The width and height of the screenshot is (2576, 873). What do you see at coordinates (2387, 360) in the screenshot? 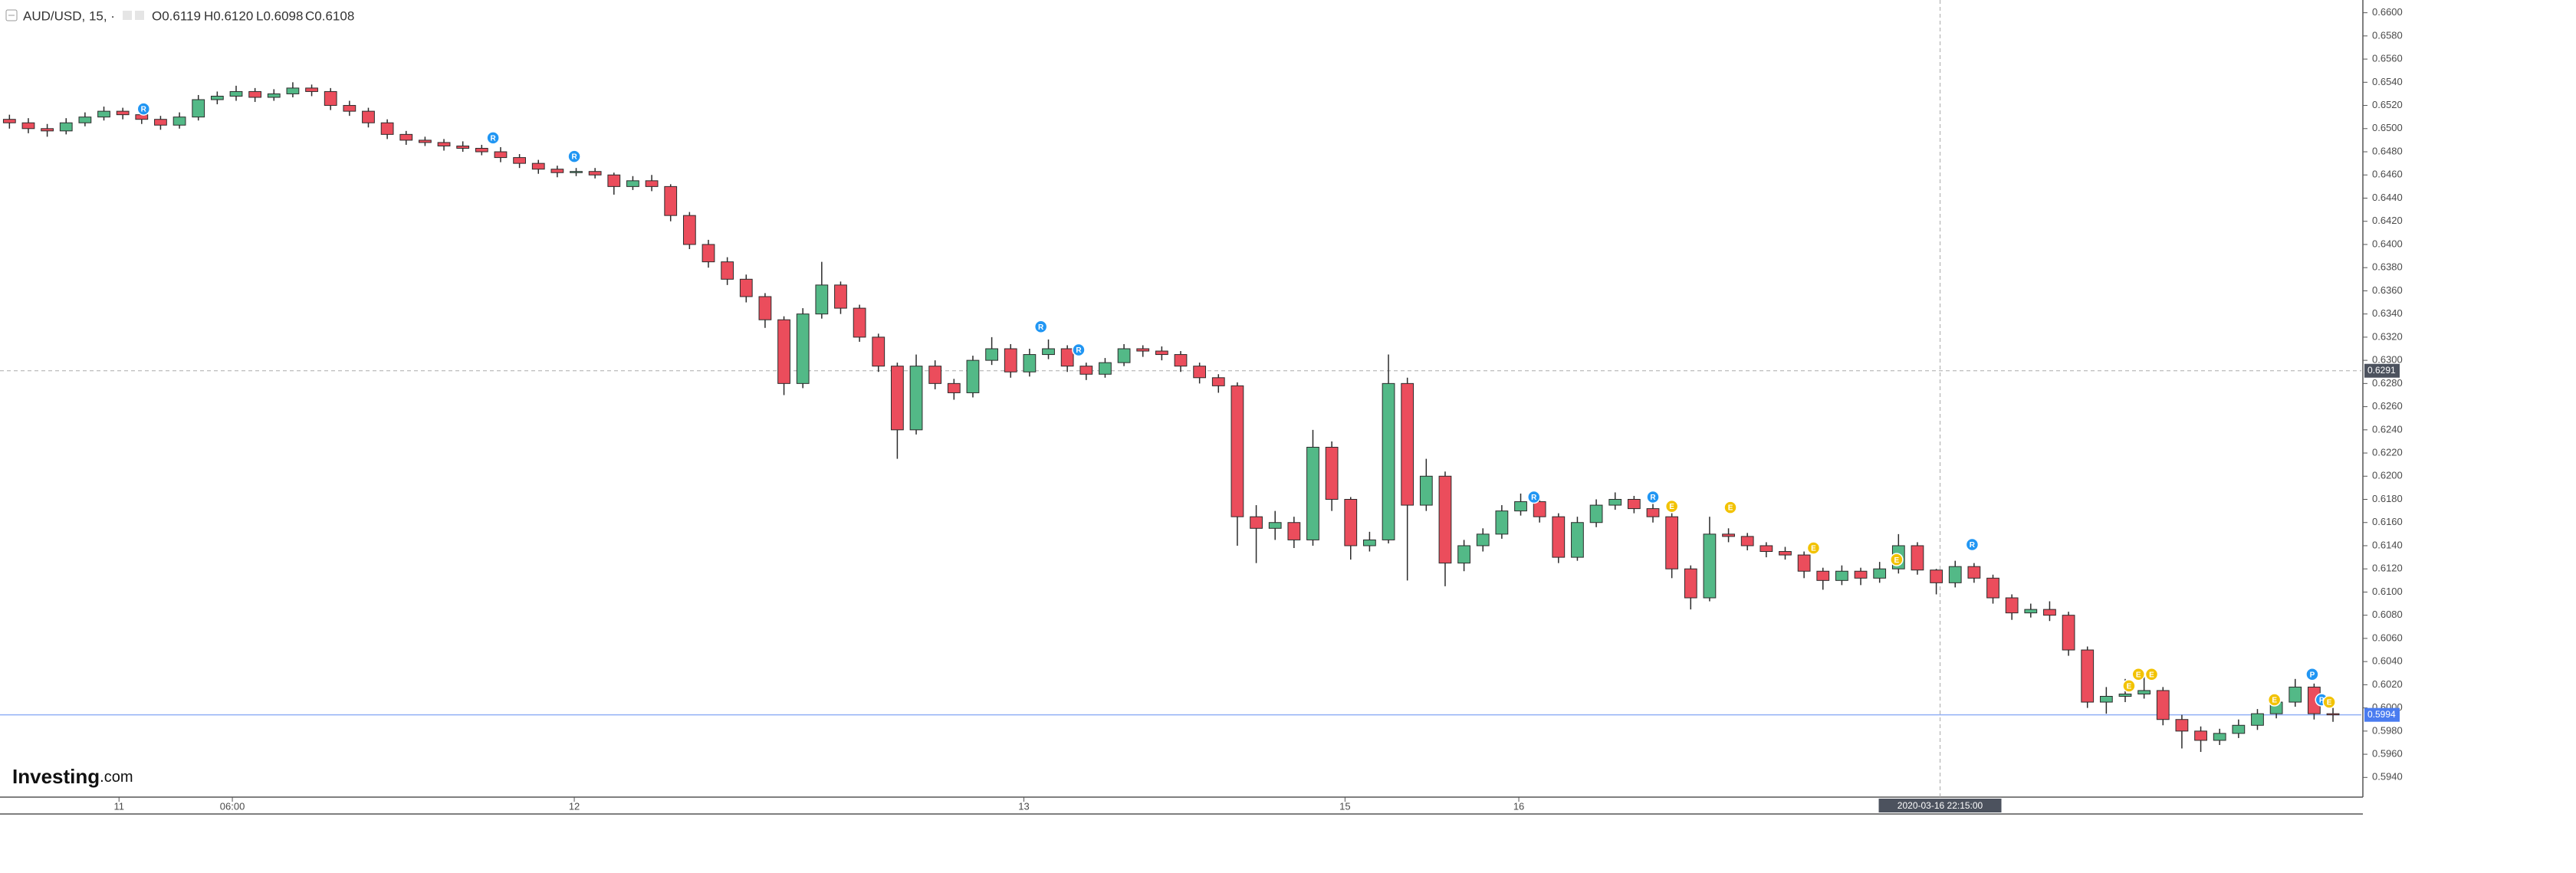
I see `y-tick-label: 0.6300` at bounding box center [2387, 360].